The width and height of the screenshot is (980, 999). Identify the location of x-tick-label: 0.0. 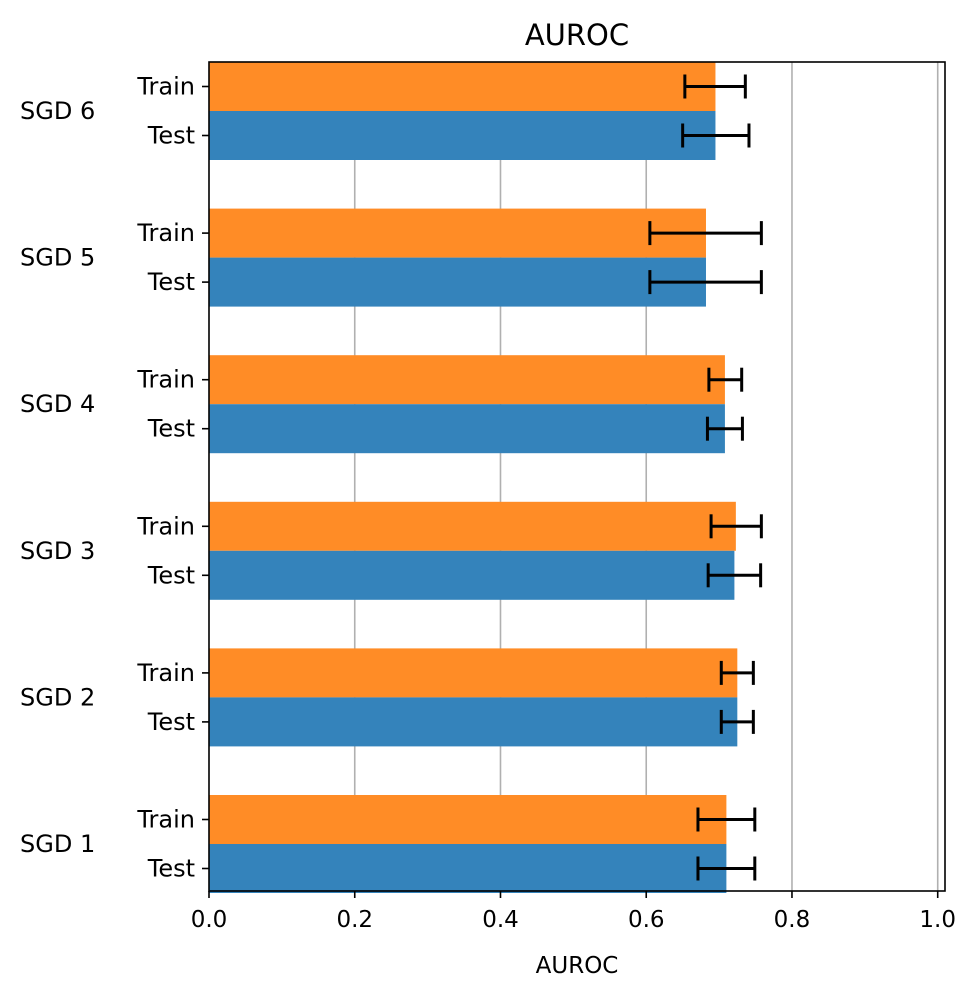
(209, 920).